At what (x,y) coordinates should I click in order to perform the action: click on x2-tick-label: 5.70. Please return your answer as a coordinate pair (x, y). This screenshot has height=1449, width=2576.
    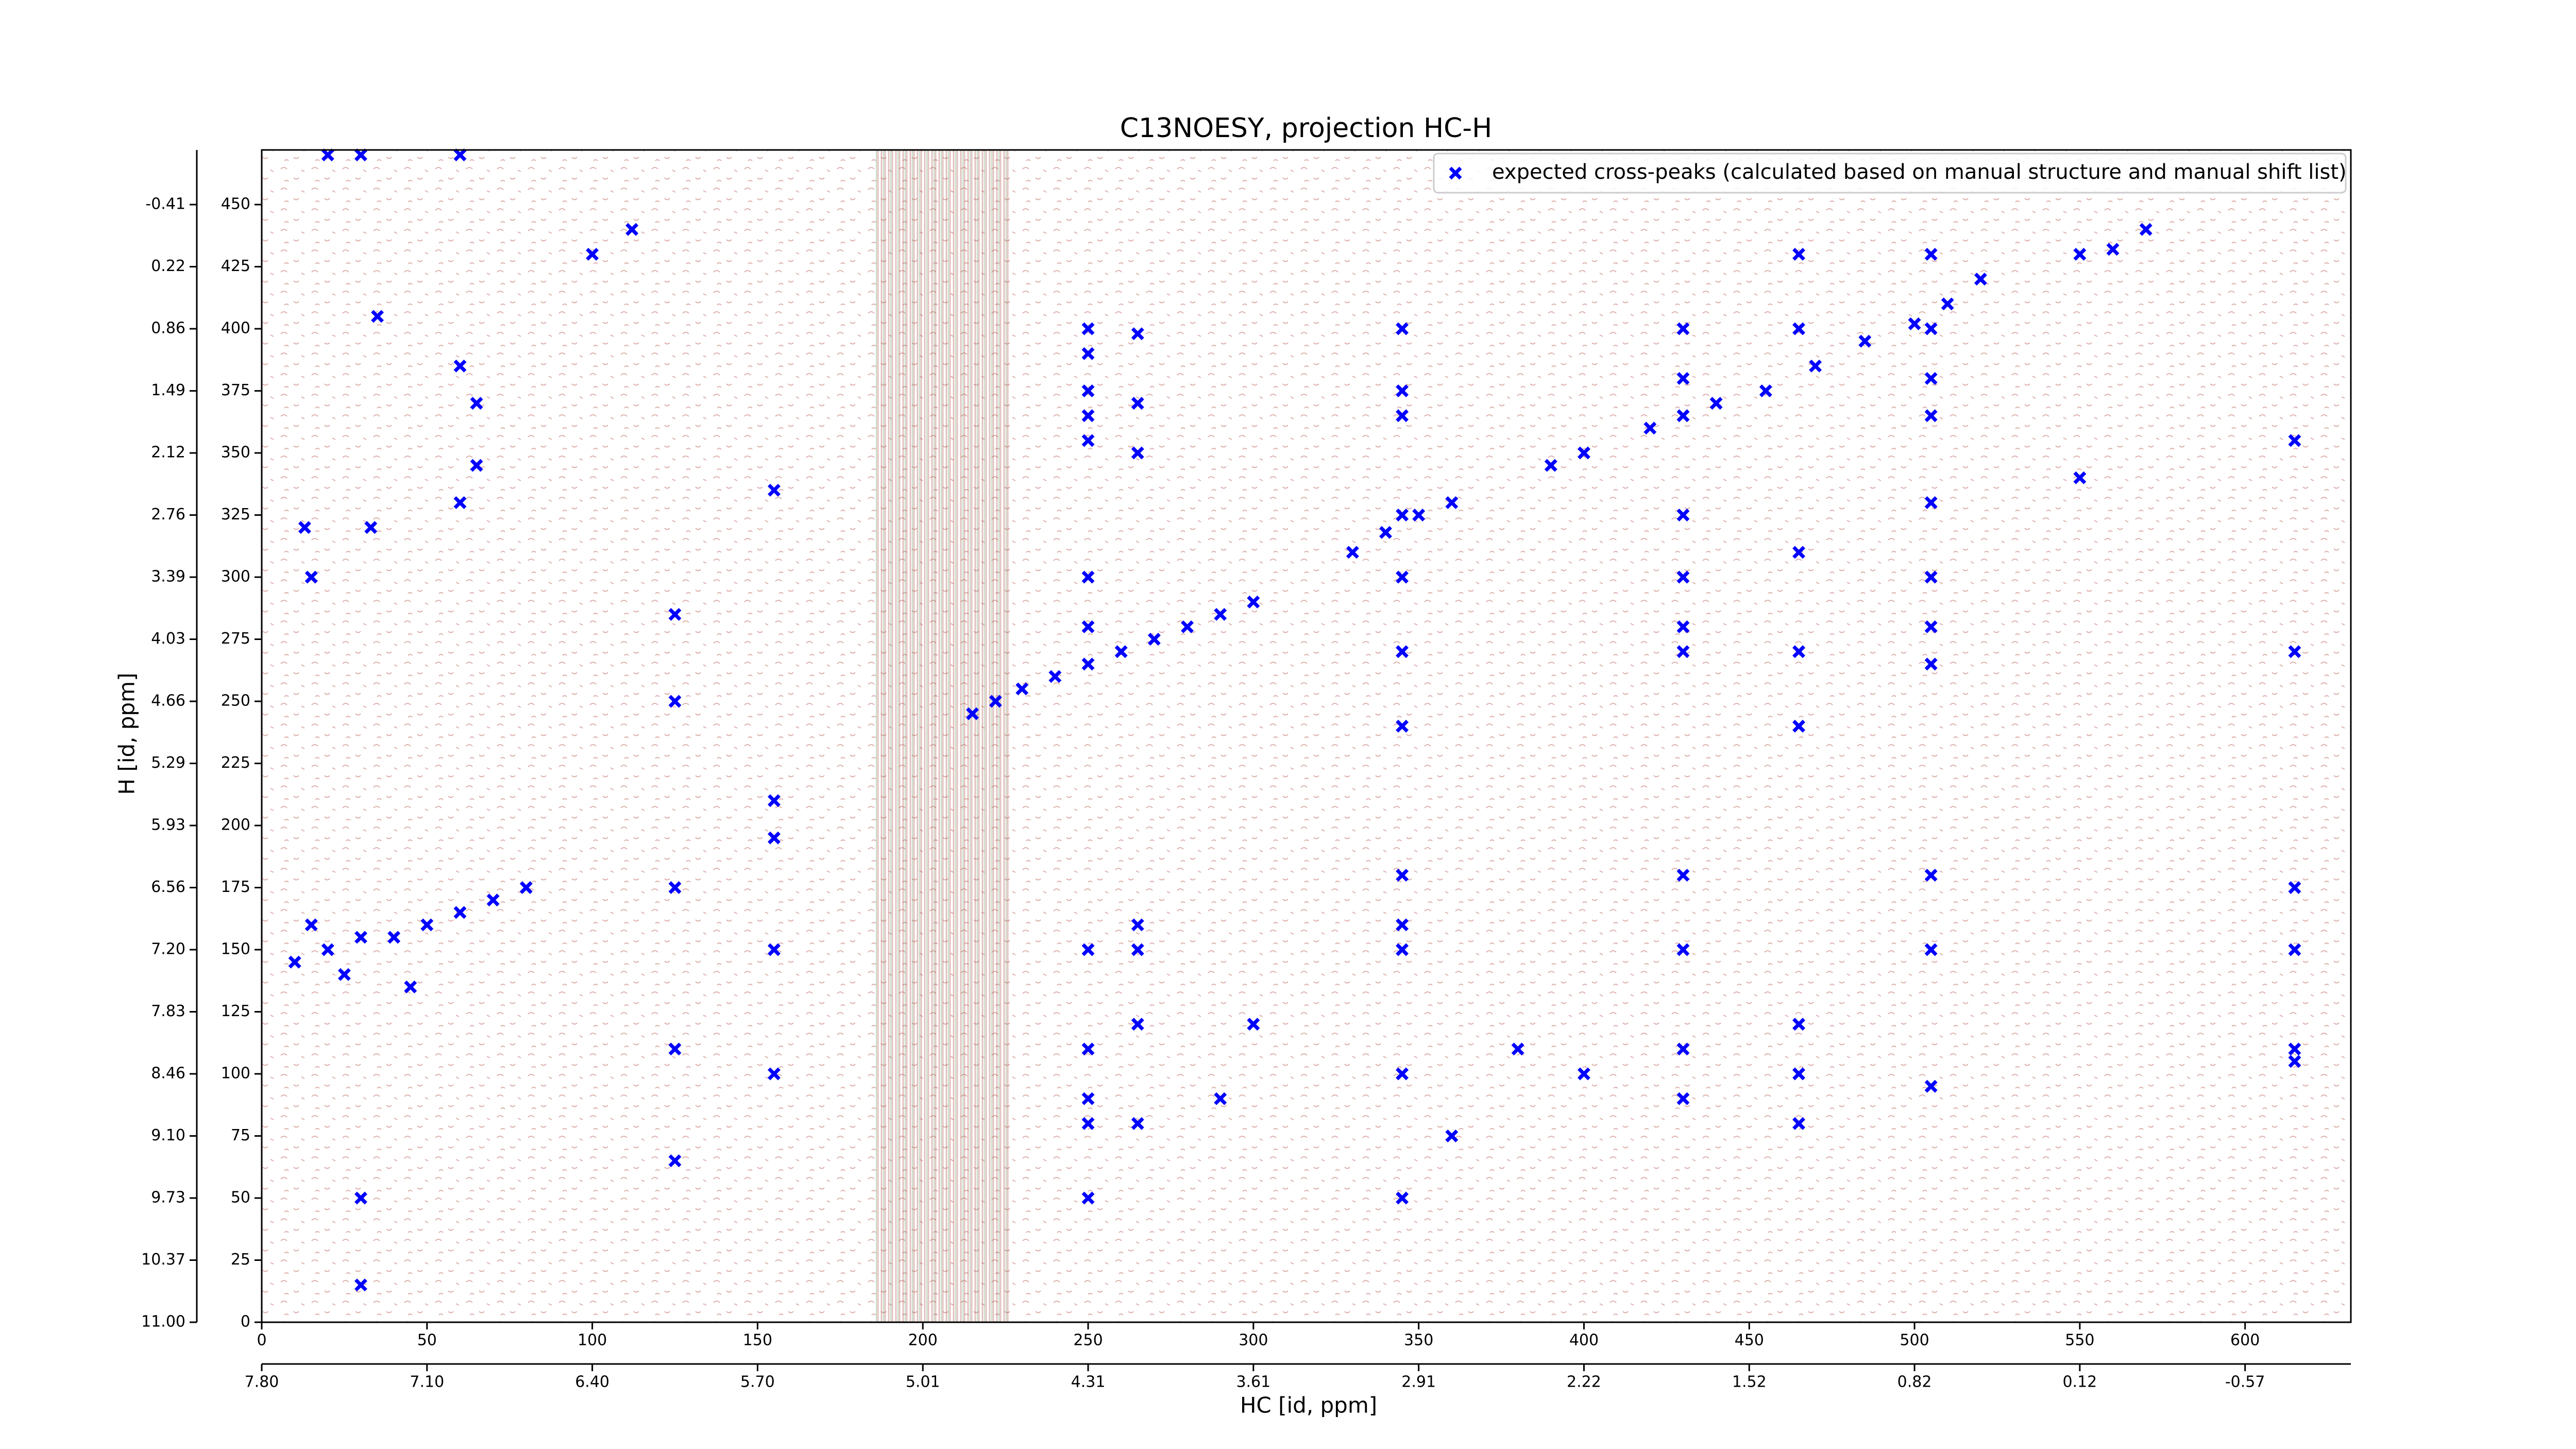
    Looking at the image, I should click on (757, 1382).